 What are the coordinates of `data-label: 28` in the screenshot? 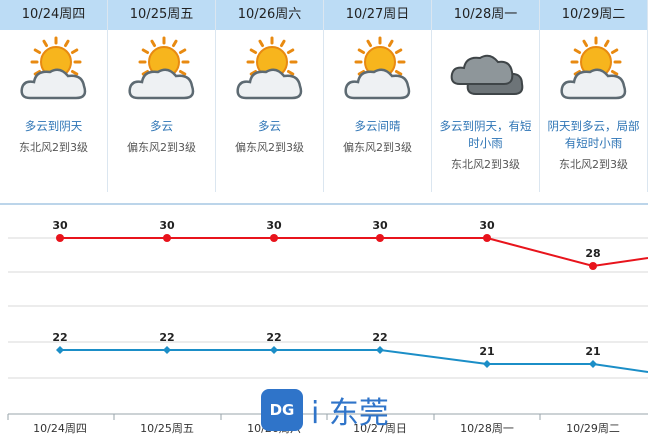 It's located at (592, 253).